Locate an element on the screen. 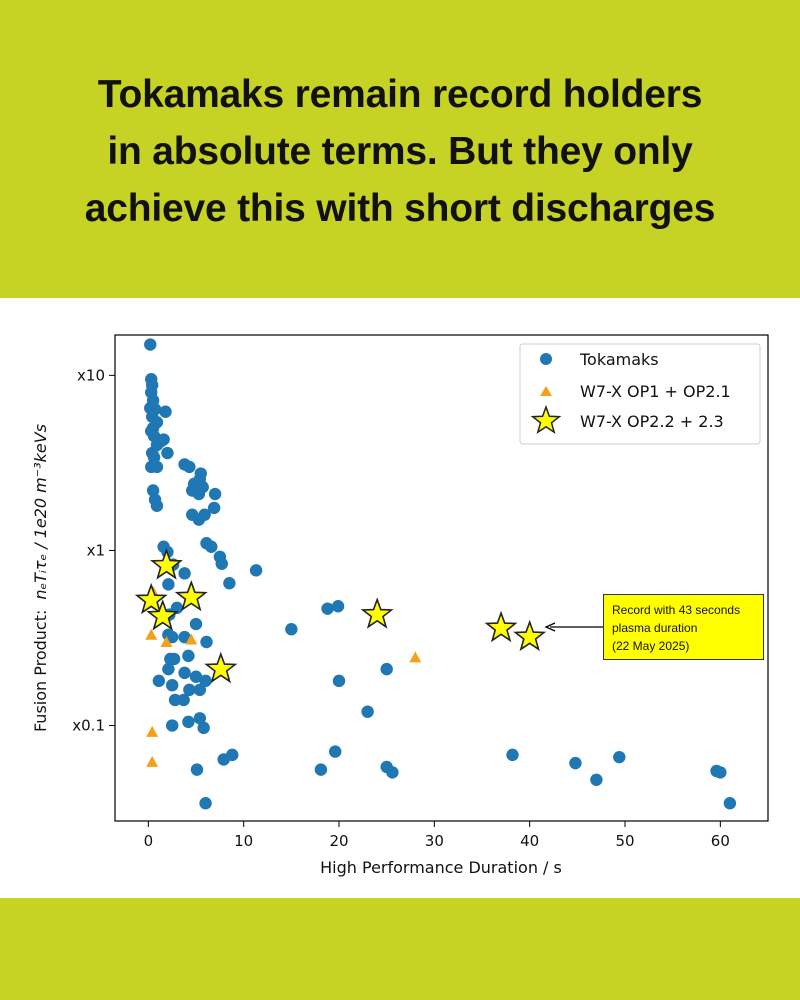 This screenshot has width=800, height=1000. headline-line-1: Tokamaks remain record holders is located at coordinates (400, 94).